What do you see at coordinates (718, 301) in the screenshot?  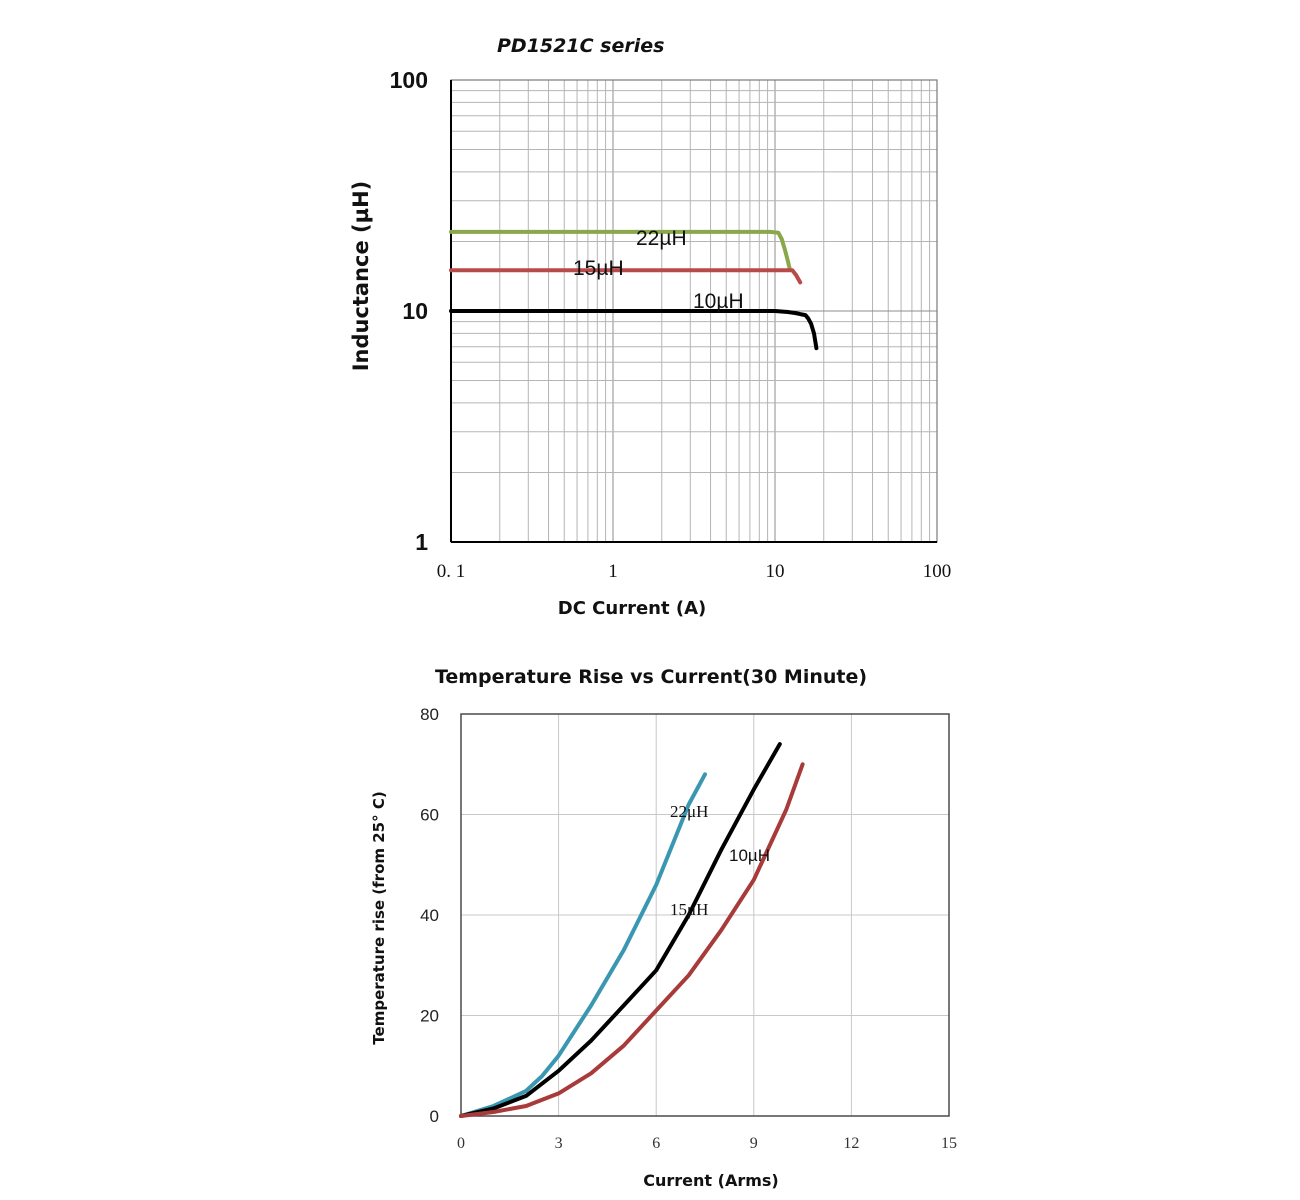 I see `chart1-label-10uh: 10µH` at bounding box center [718, 301].